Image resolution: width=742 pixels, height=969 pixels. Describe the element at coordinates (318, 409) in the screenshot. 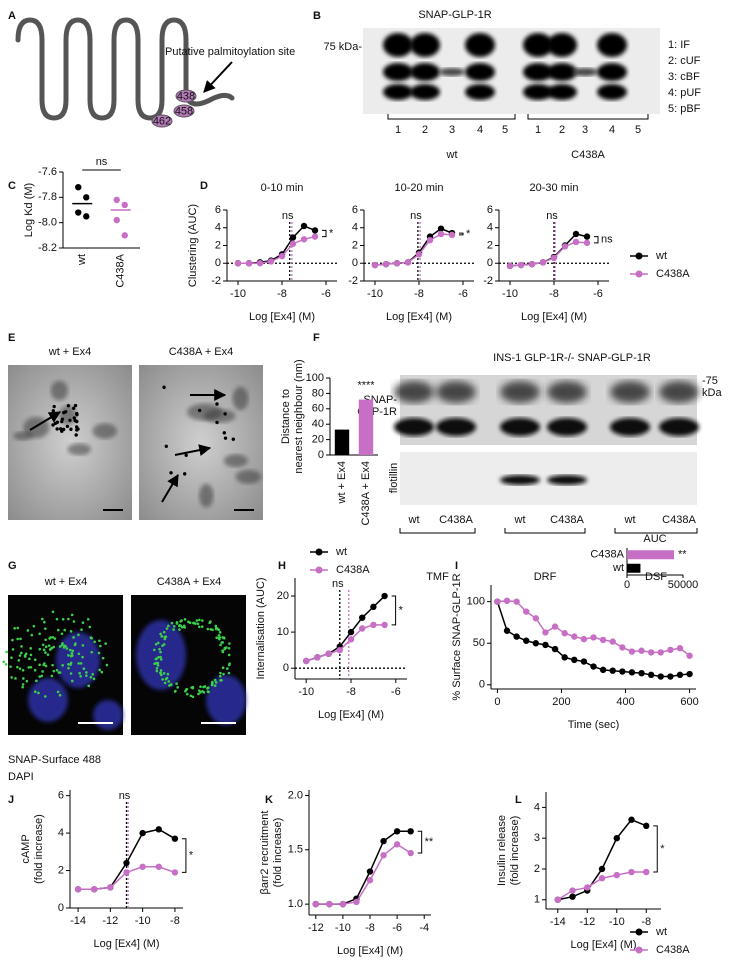

I see `y-tick-label: 60` at that location.